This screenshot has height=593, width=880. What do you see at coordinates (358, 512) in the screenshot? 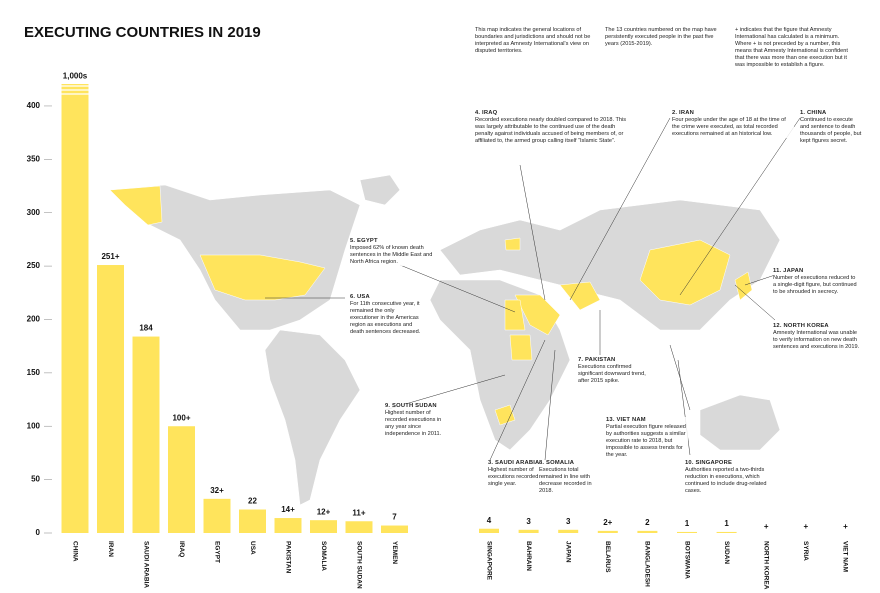
I see `value-label: 11+` at bounding box center [358, 512].